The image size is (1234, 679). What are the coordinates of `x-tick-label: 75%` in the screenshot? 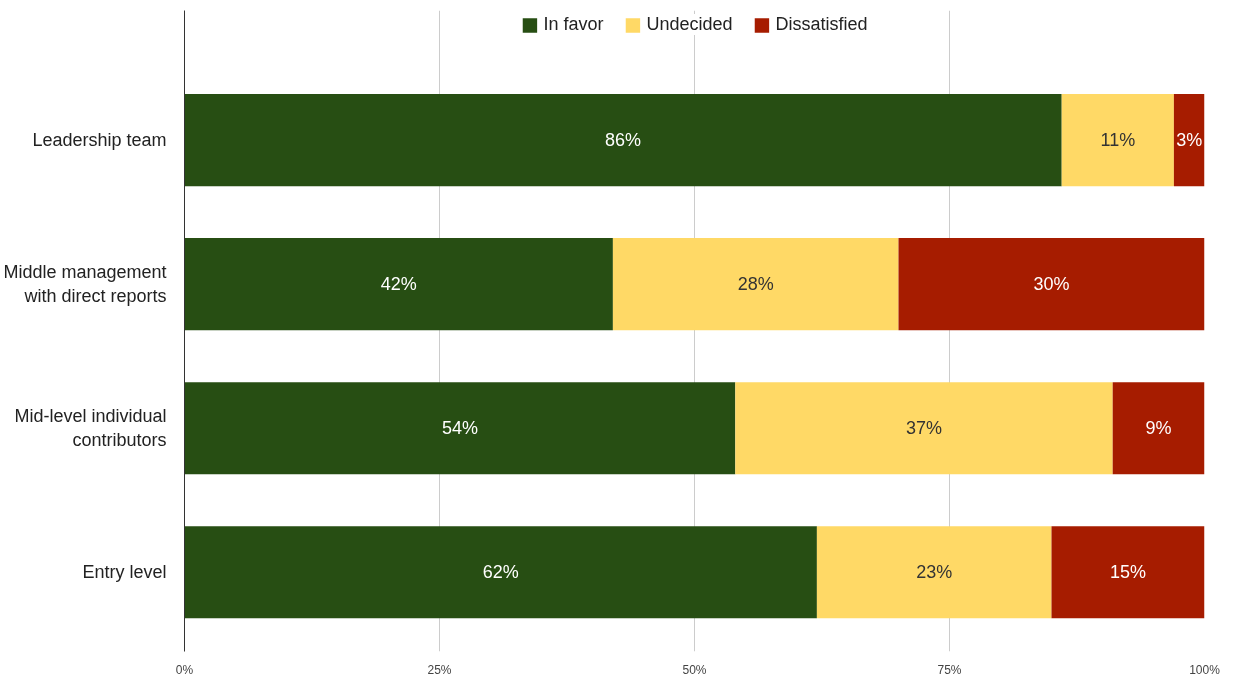 It's located at (949, 669).